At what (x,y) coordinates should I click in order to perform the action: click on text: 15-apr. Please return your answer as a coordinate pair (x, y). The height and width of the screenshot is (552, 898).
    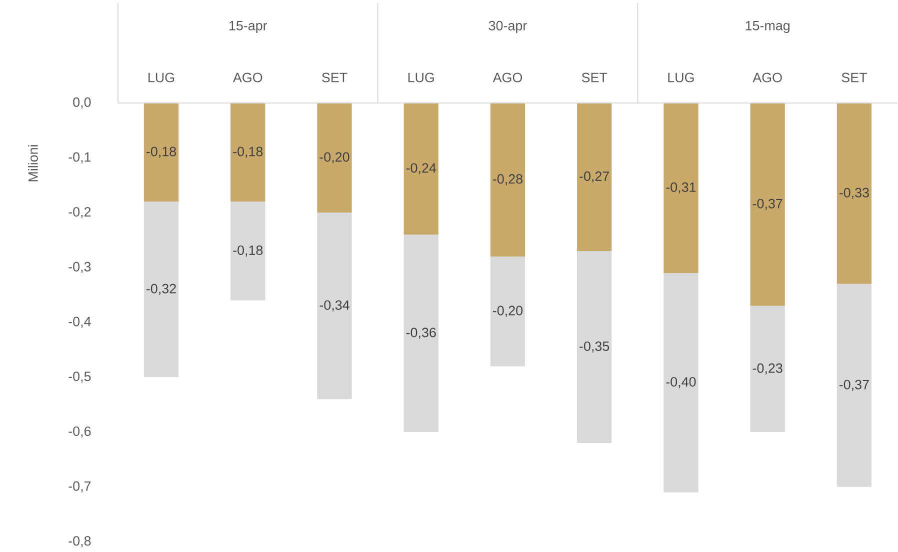
    Looking at the image, I should click on (248, 27).